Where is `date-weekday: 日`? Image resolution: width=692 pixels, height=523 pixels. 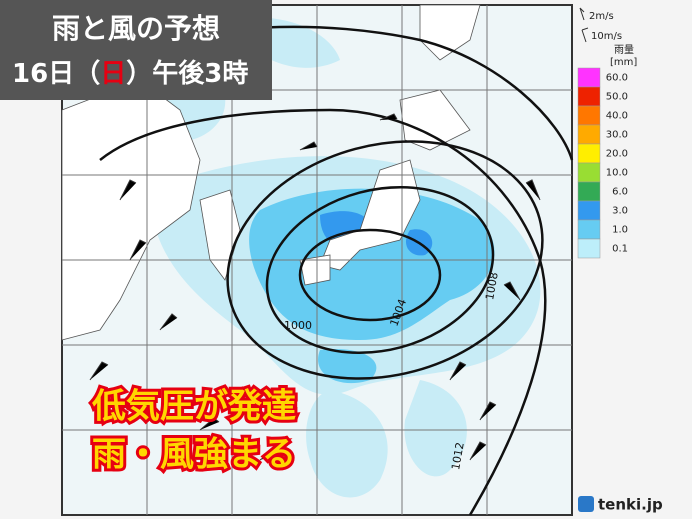
date-weekday: 日 is located at coordinates (113, 74).